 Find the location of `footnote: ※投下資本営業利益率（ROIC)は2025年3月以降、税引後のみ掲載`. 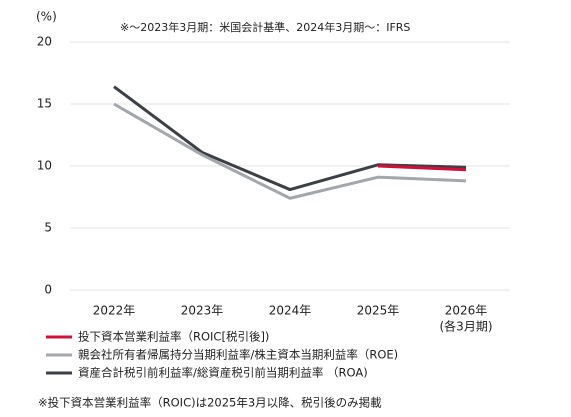

footnote: ※投下資本営業利益率（ROIC)は2025年3月以降、税引後のみ掲載 is located at coordinates (210, 403).